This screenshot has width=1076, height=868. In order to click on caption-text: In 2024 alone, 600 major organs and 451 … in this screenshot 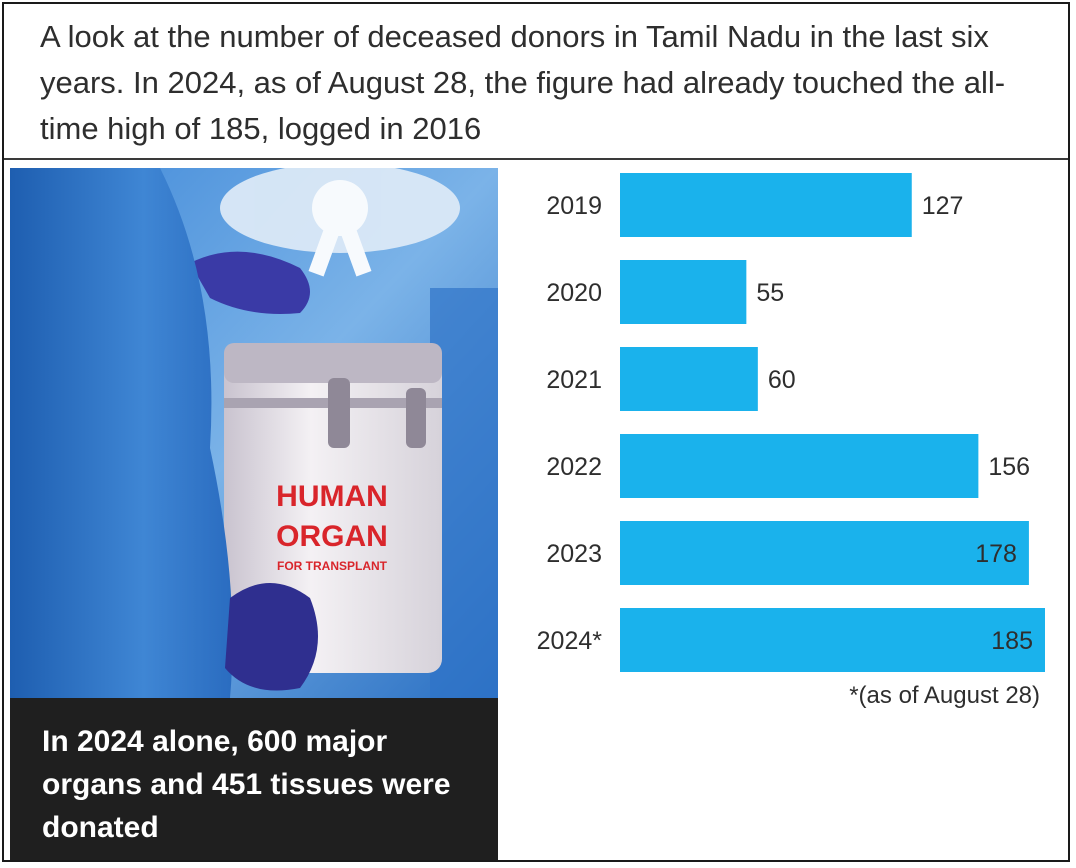, I will do `click(246, 784)`.